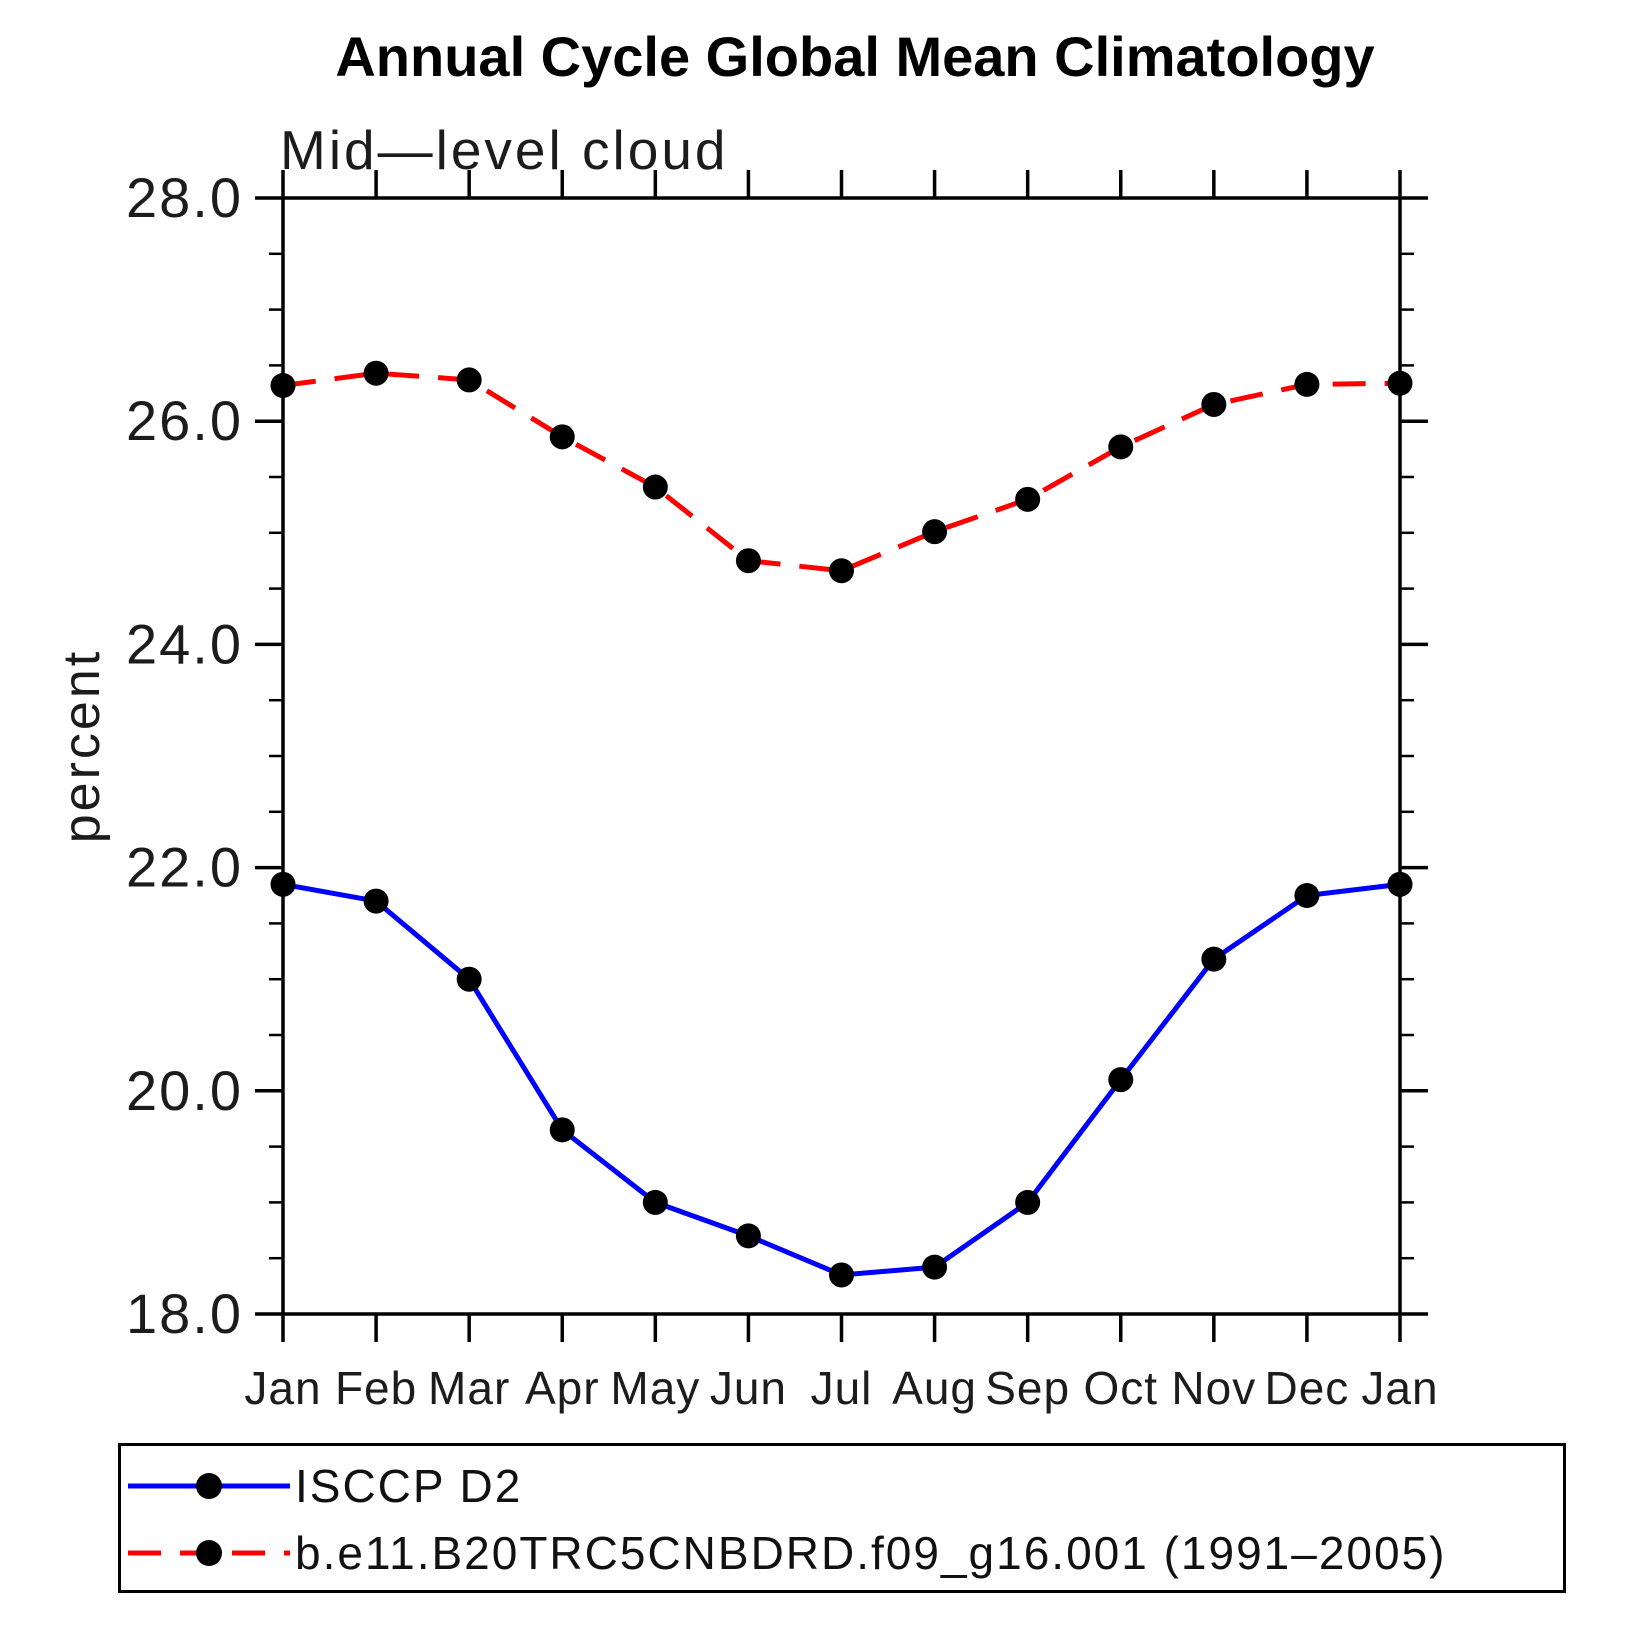 This screenshot has width=1630, height=1630. Describe the element at coordinates (748, 1388) in the screenshot. I see `month-label: Jun` at that location.